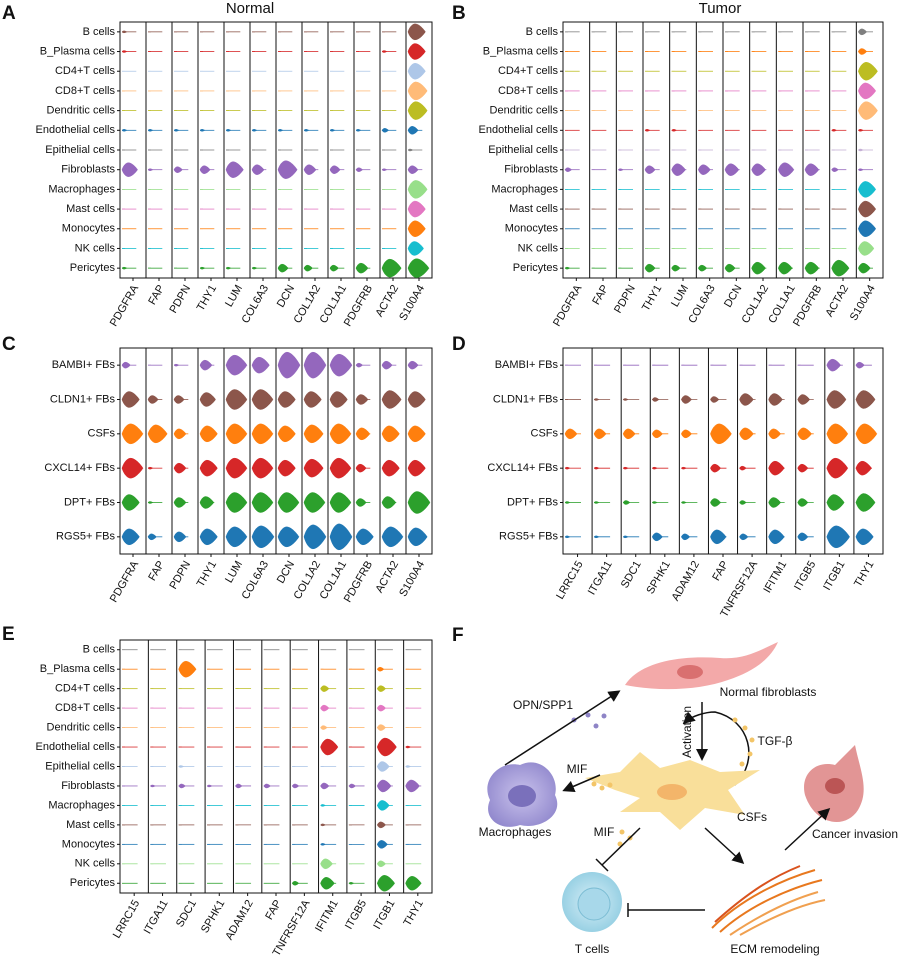  Describe the element at coordinates (156, 917) in the screenshot. I see `column-label: ITGA11` at that location.